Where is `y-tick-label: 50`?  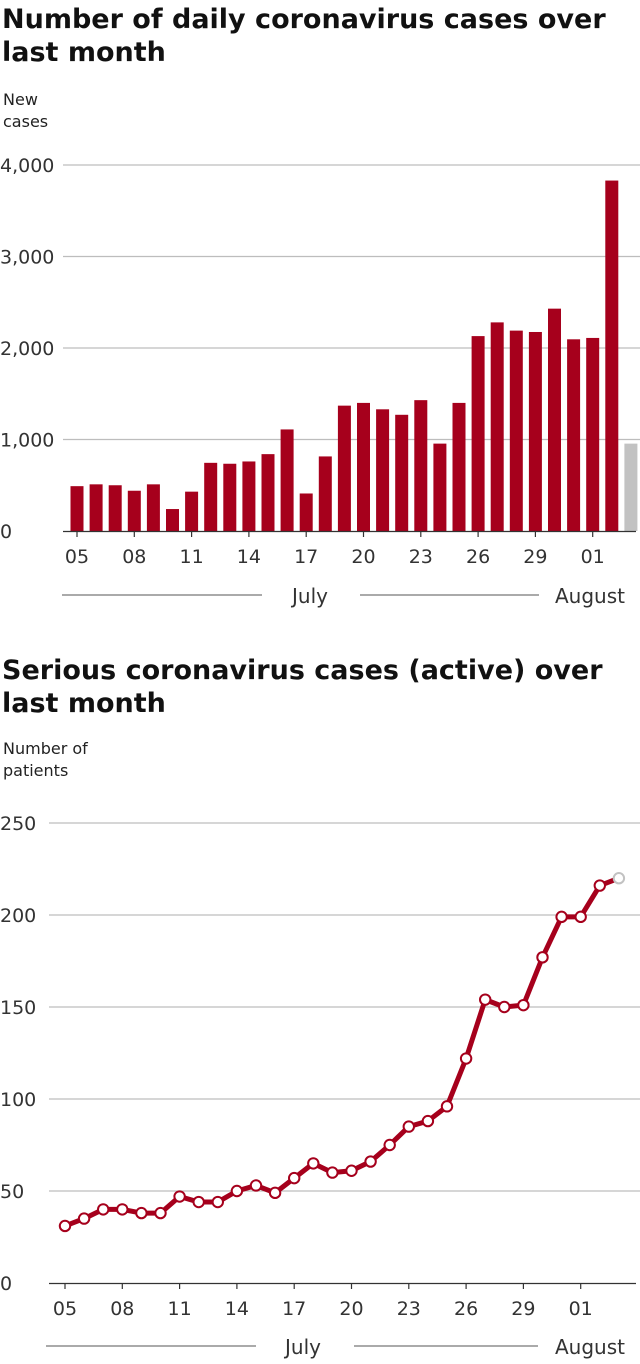
y-tick-label: 50 is located at coordinates (12, 1192).